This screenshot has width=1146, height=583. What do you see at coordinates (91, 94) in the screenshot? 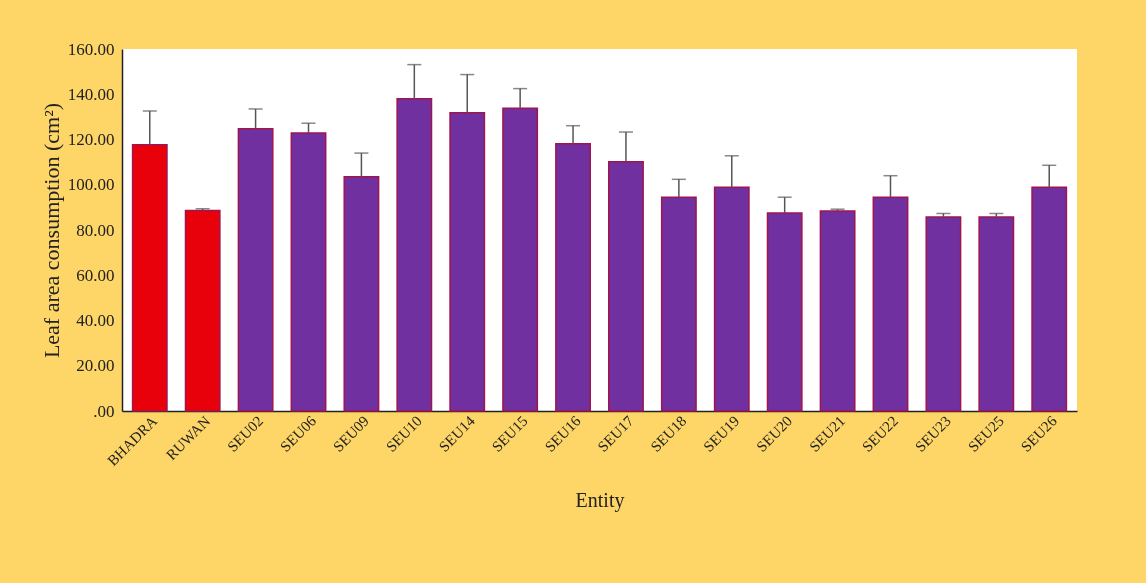
I see `y-tick-label: 140.00` at bounding box center [91, 94].